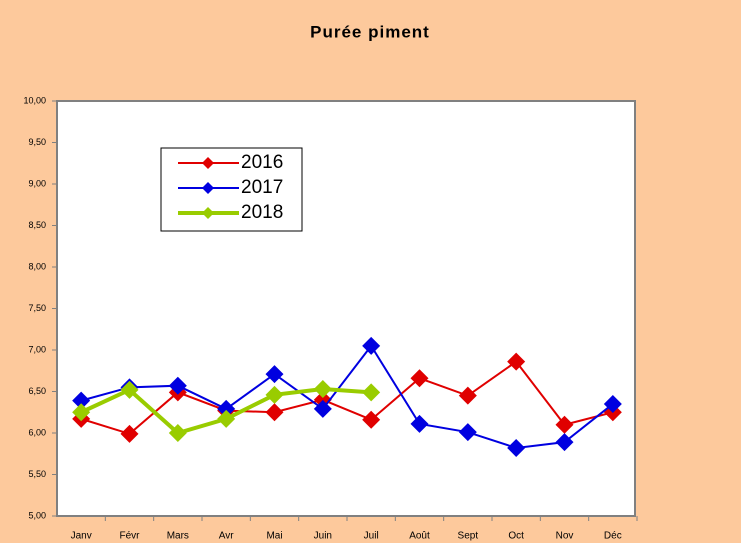 This screenshot has height=543, width=741. I want to click on y-tick-label: 8,50, so click(37, 225).